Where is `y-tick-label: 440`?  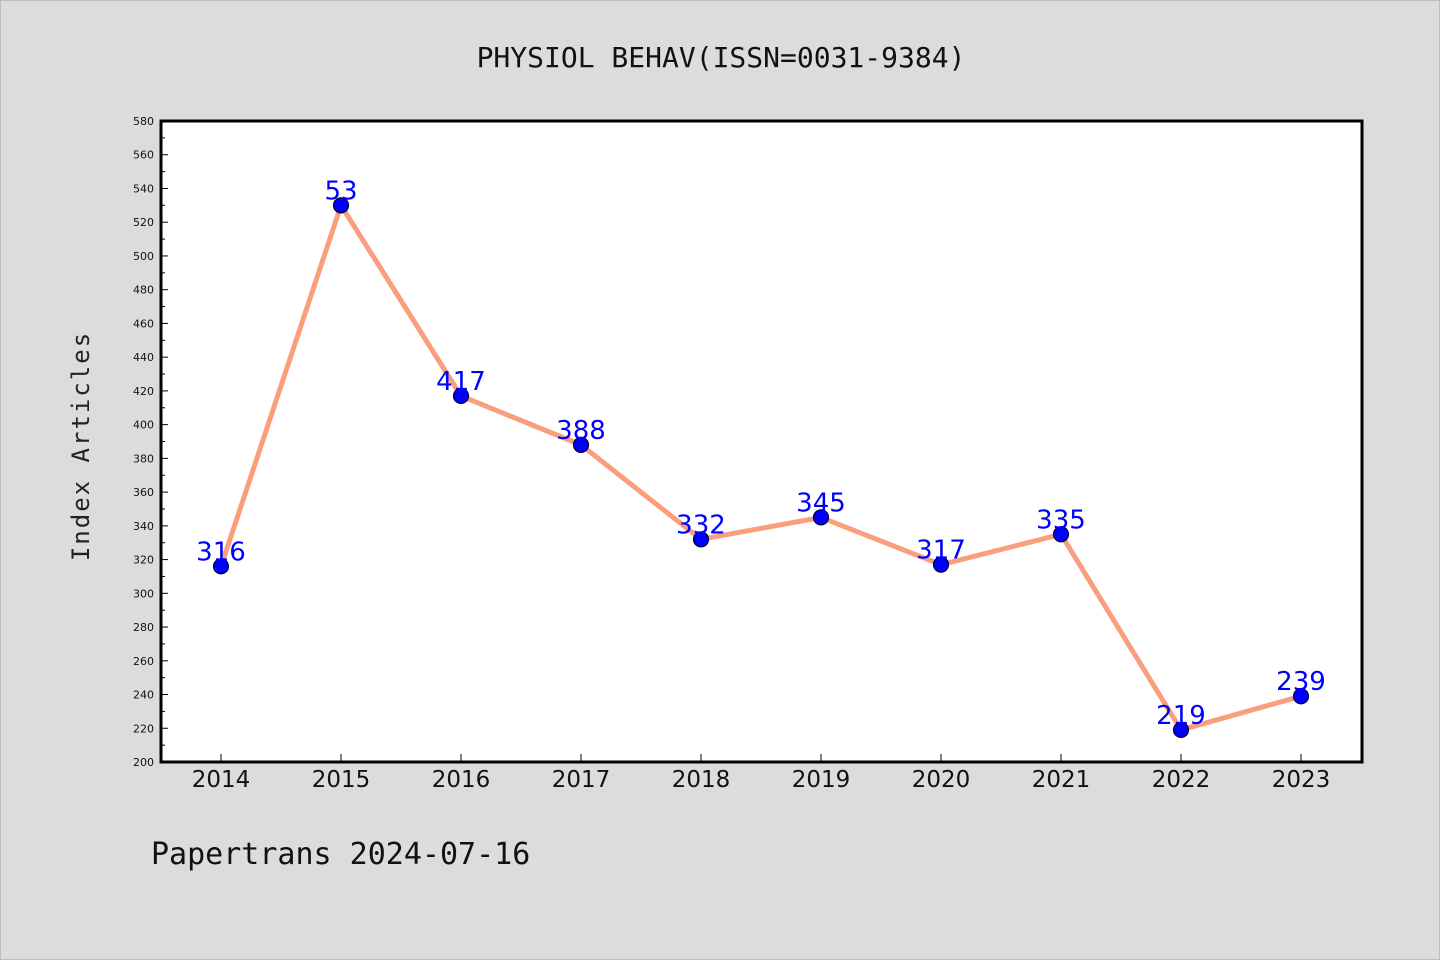 y-tick-label: 440 is located at coordinates (143, 357).